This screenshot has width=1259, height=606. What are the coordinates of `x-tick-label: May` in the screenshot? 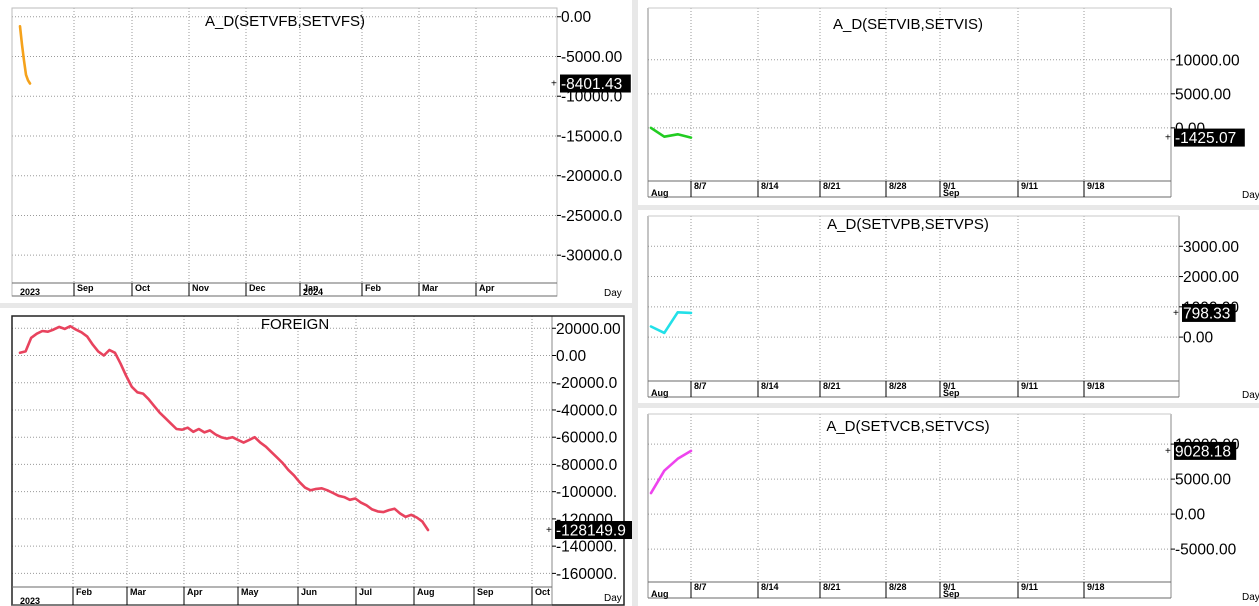 It's located at (250, 592).